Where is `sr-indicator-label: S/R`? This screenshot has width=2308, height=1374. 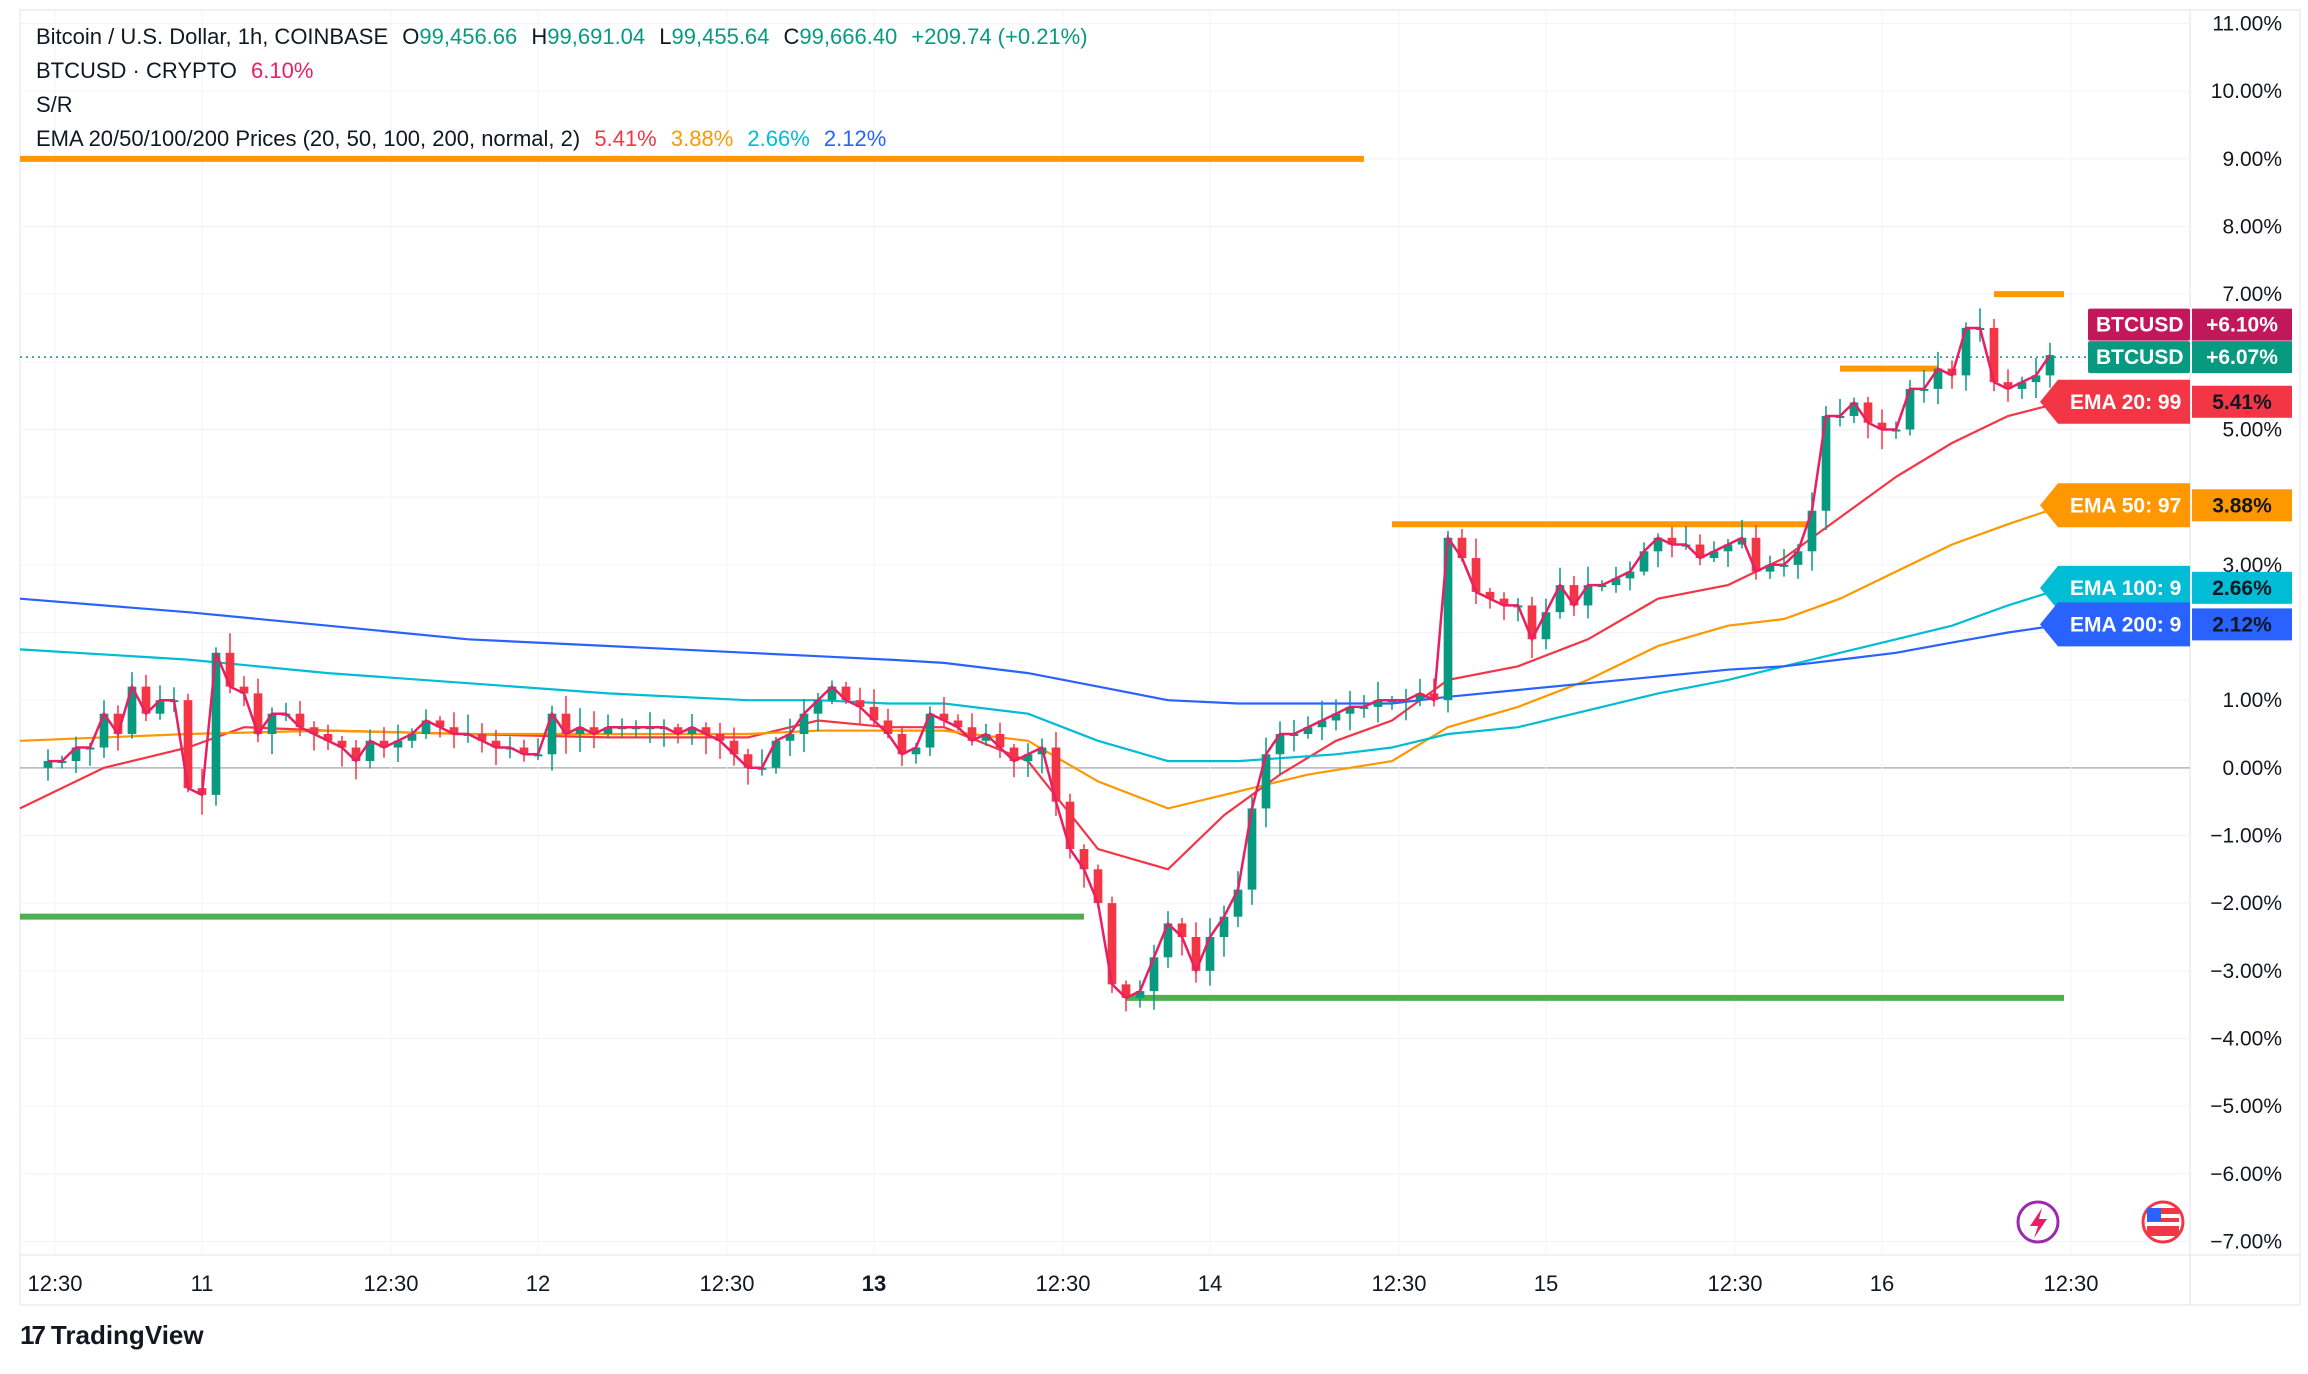 sr-indicator-label: S/R is located at coordinates (54, 104).